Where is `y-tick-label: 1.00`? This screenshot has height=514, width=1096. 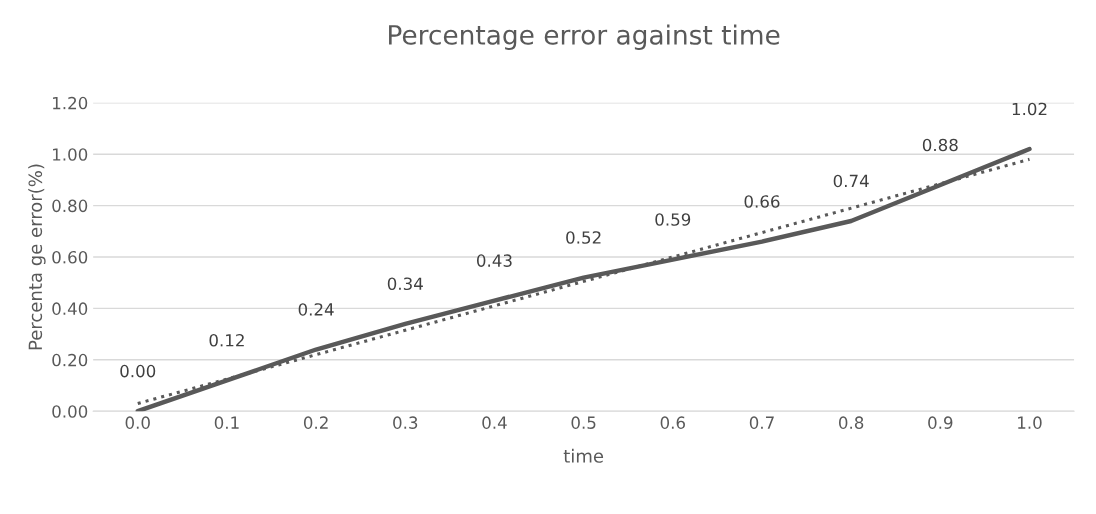 y-tick-label: 1.00 is located at coordinates (70, 154).